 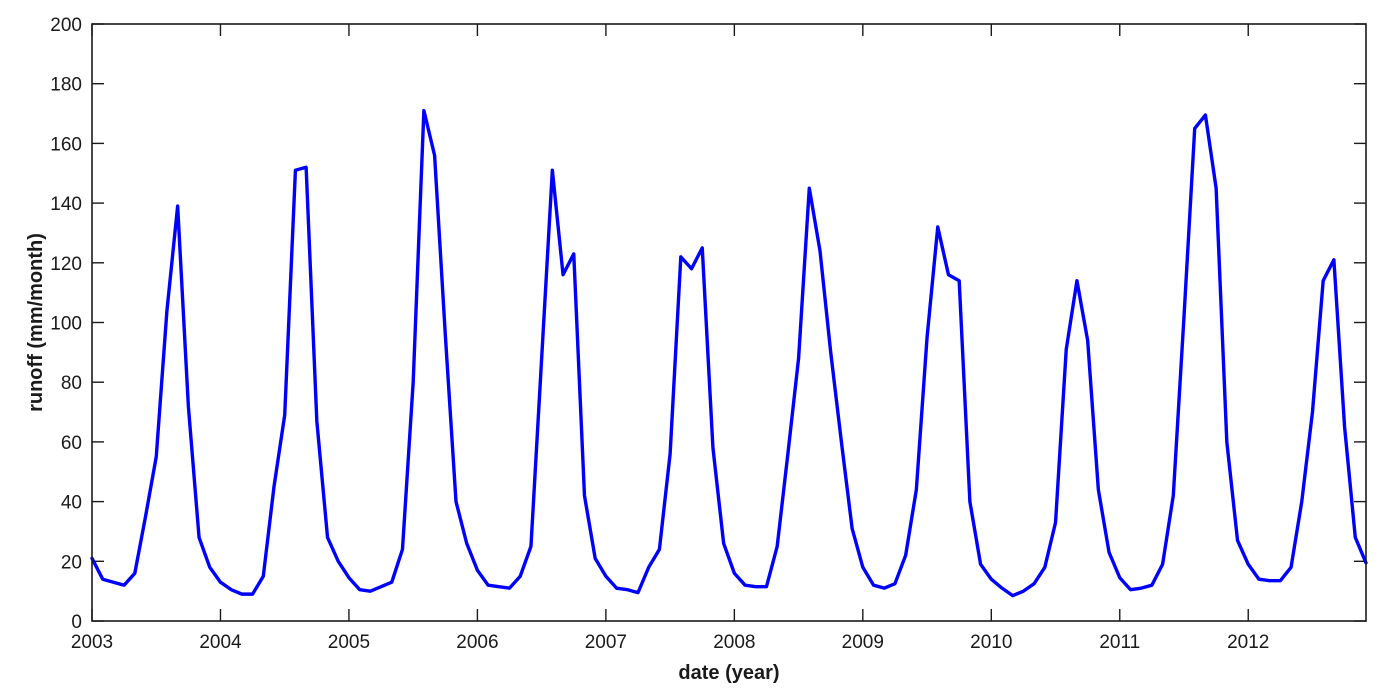 I want to click on y-tick-label: 120, so click(x=66, y=264).